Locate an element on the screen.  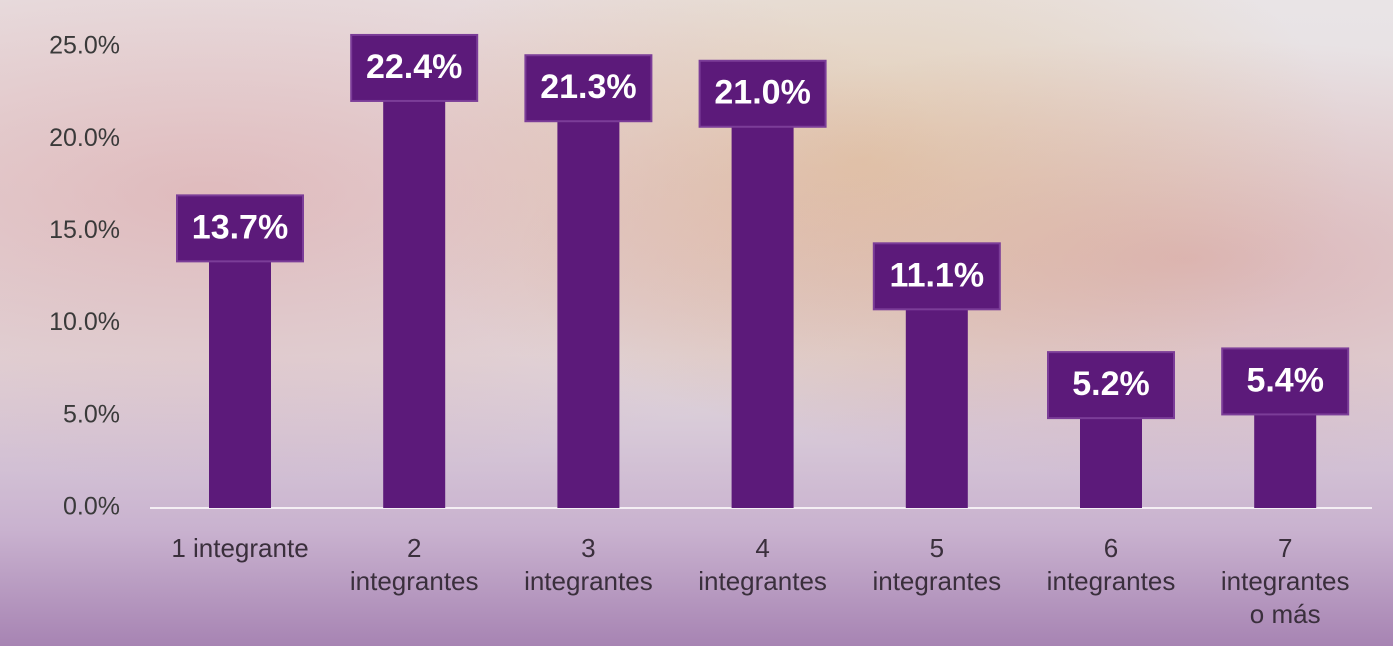
value-label: 21.0% is located at coordinates (762, 93).